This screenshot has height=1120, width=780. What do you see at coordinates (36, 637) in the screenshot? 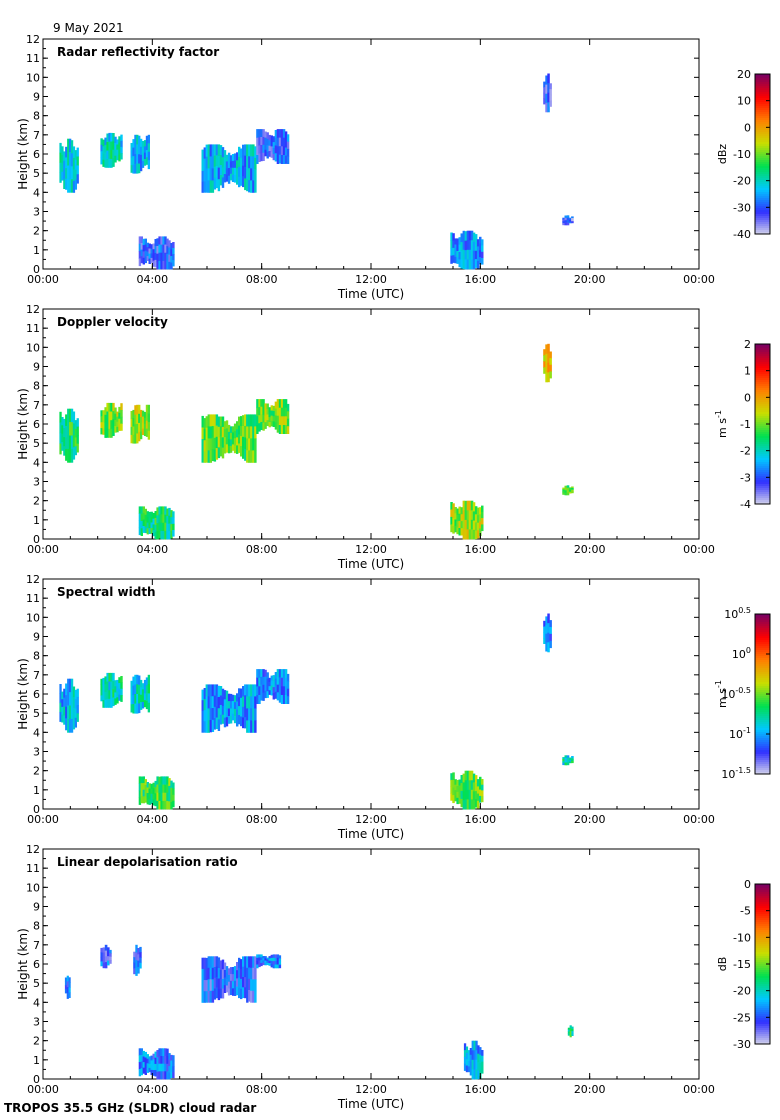
I see `y-tick-label: 9` at bounding box center [36, 637].